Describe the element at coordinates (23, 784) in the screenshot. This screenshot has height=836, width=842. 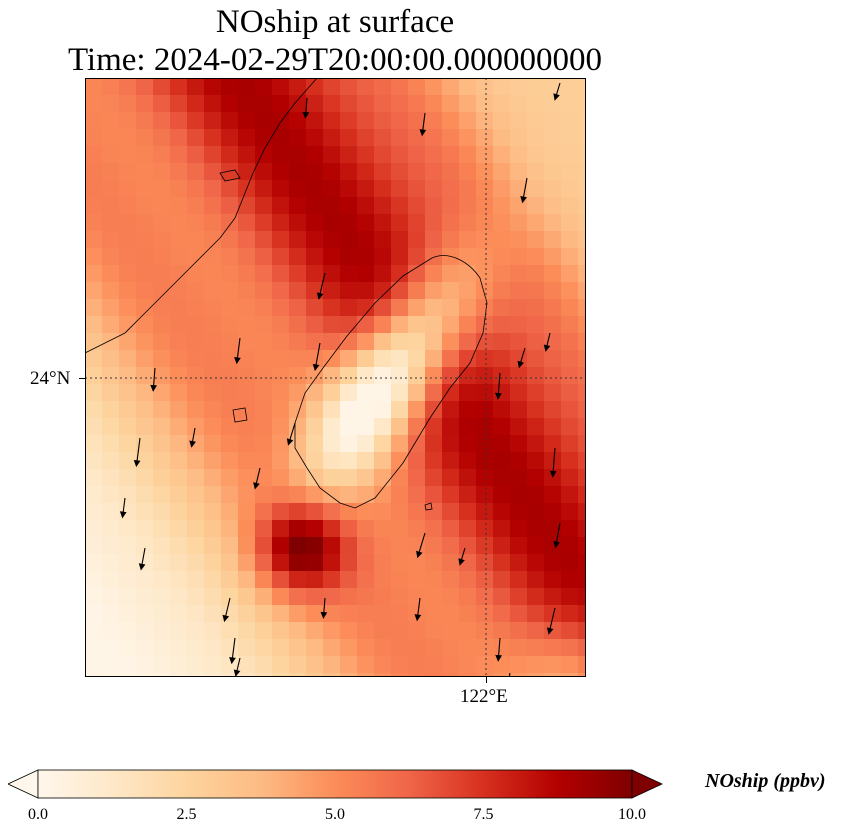
I see `colorbar-extend-low` at that location.